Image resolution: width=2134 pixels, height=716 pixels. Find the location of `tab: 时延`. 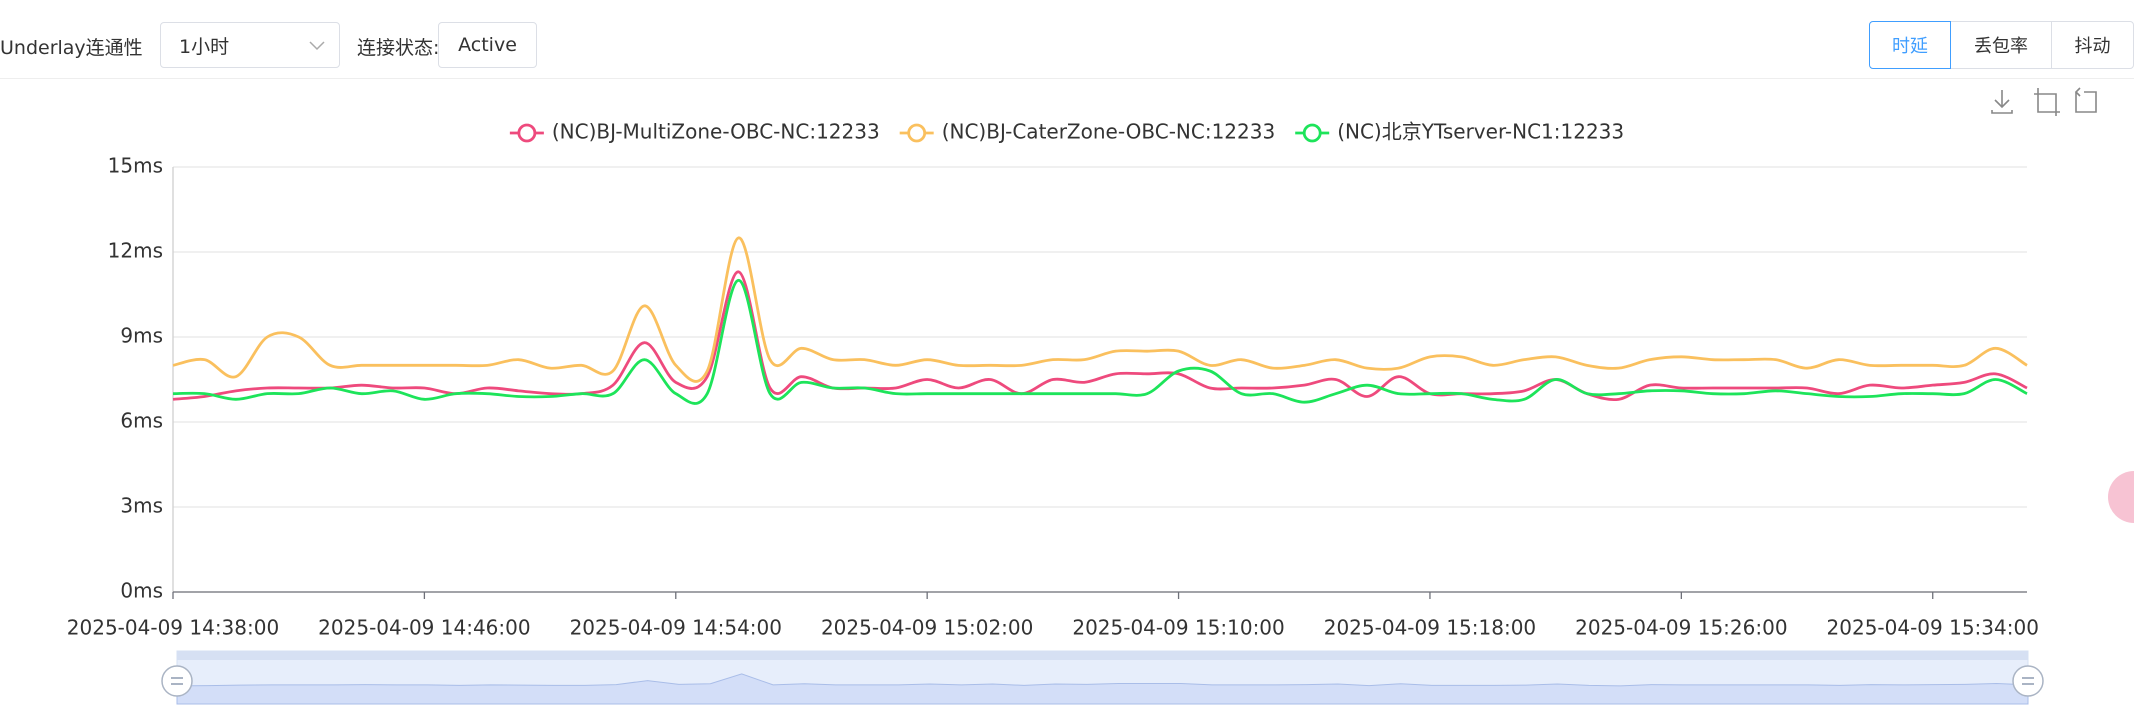

tab: 时延 is located at coordinates (1910, 45).